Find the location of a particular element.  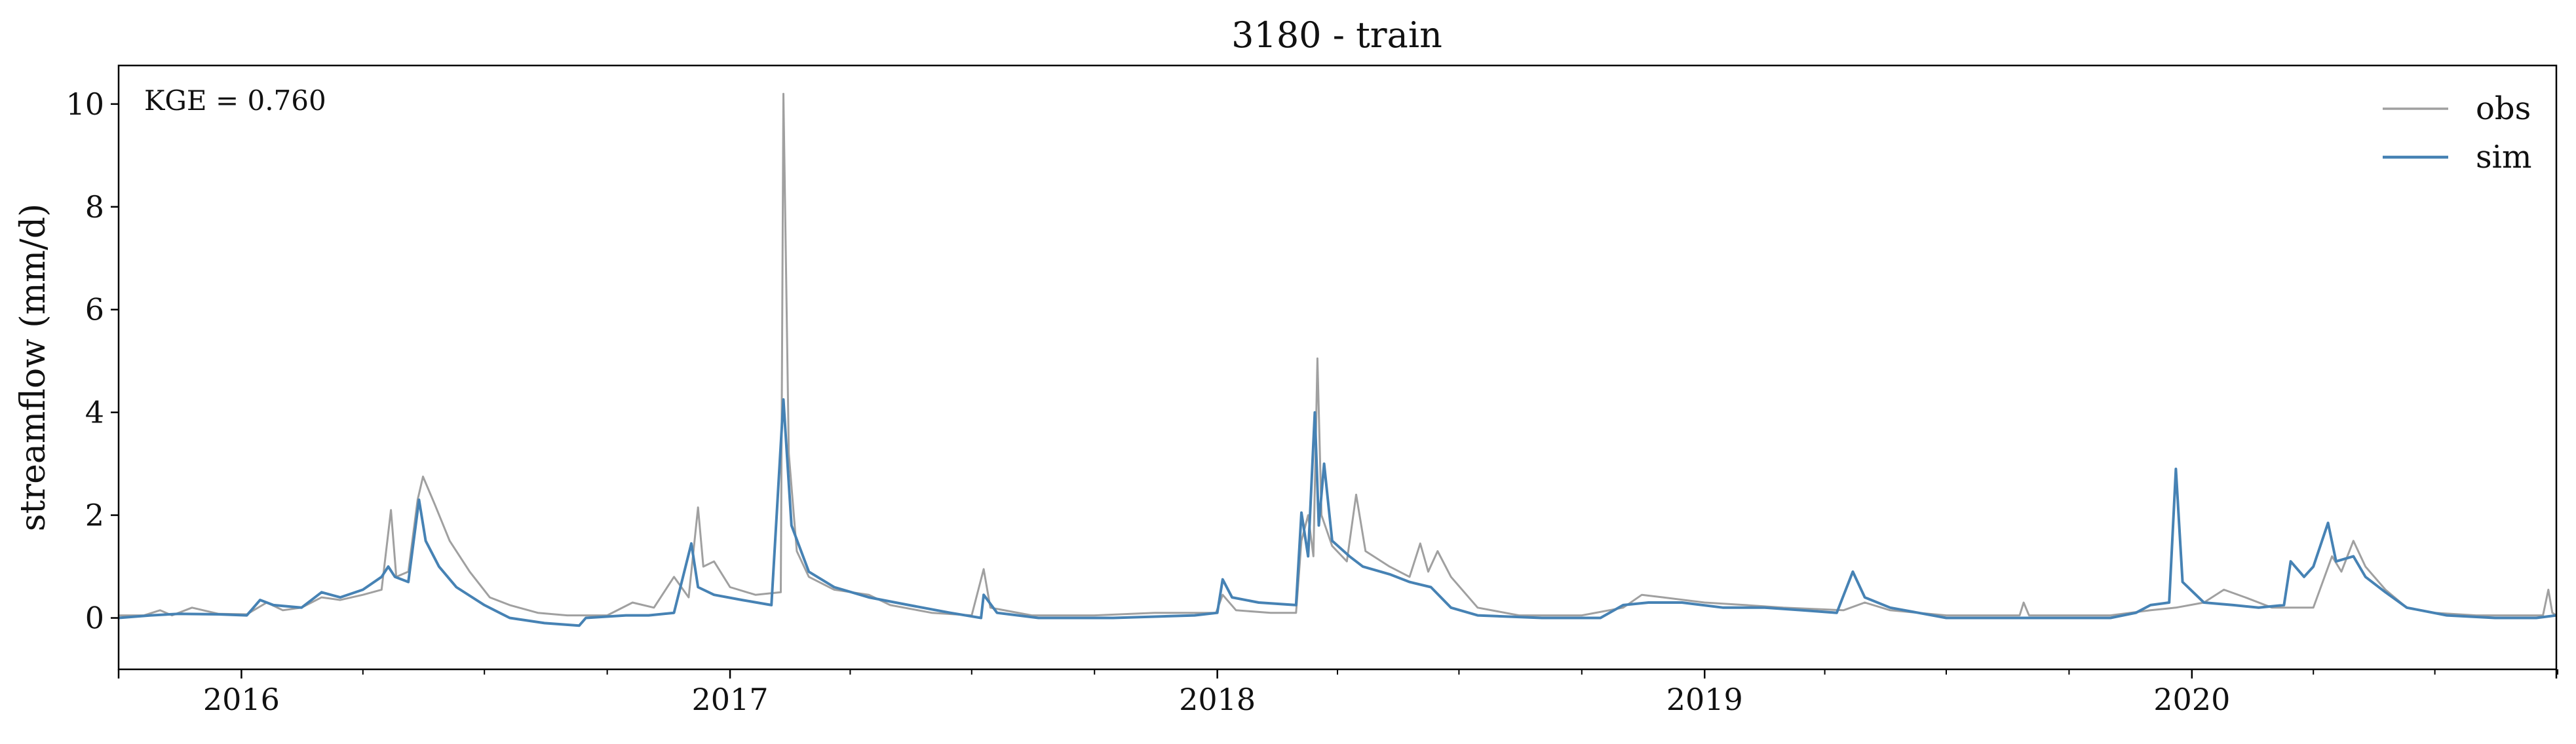

y-axis: 0 2 4 6 8 10 is located at coordinates (92, 361).